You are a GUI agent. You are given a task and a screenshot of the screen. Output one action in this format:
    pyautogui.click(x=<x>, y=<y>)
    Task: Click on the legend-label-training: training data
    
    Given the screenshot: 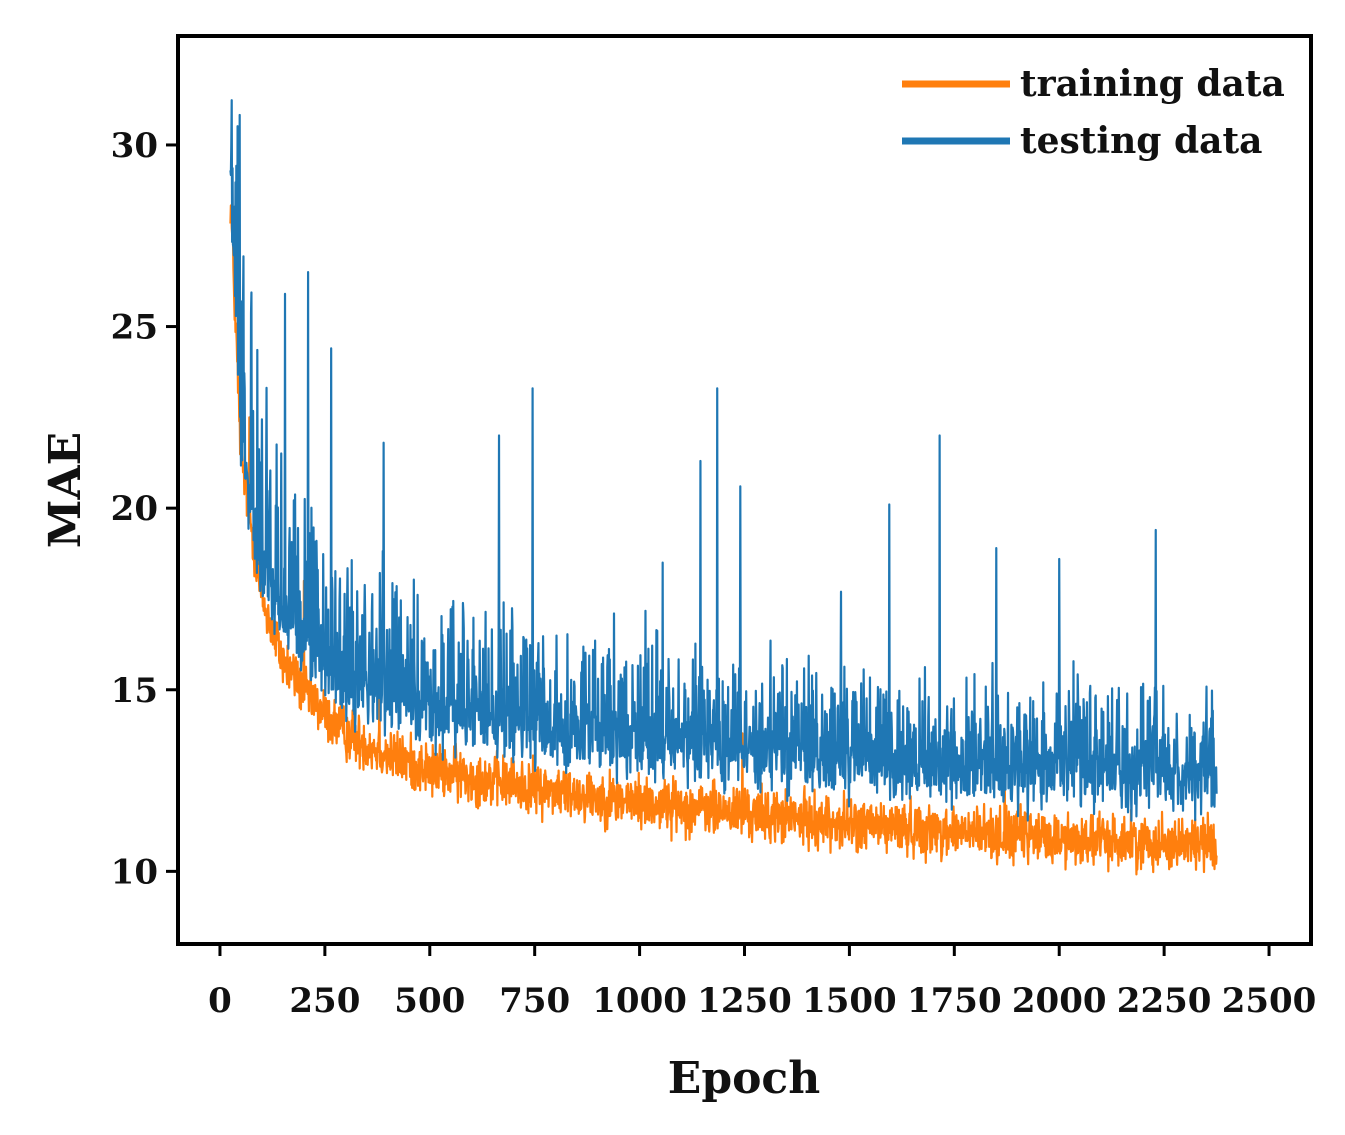 What is the action you would take?
    pyautogui.click(x=1152, y=84)
    